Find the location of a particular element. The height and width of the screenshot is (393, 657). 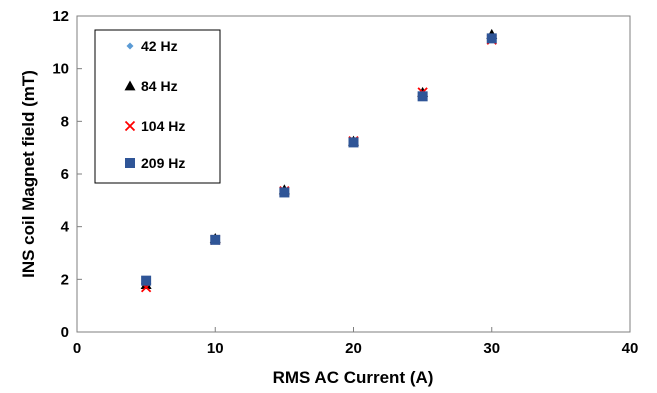

legend-marker-104hz is located at coordinates (130, 126).